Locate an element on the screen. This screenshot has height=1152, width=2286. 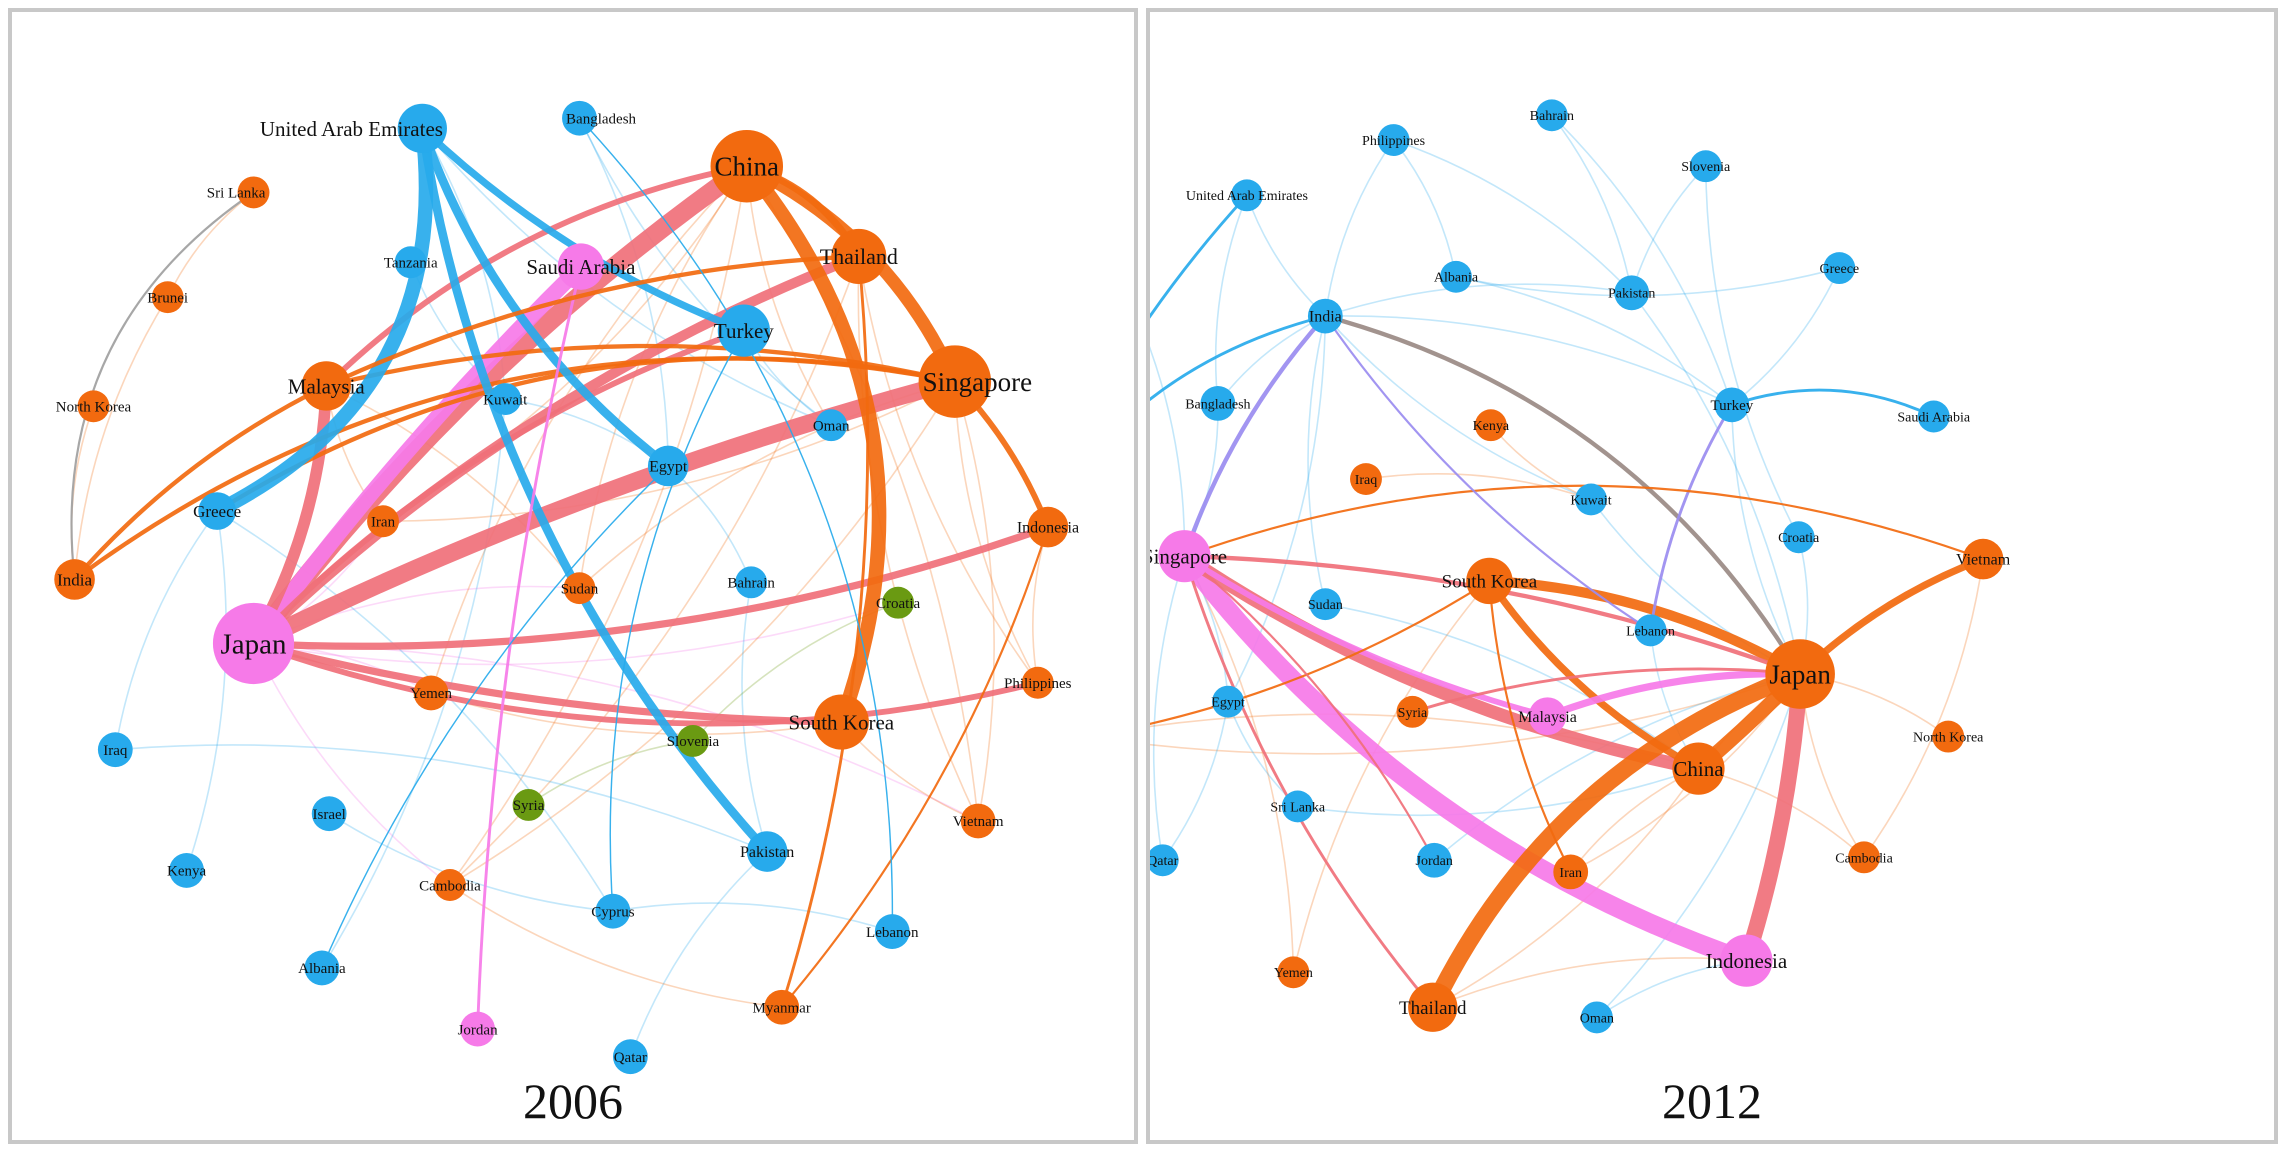
node-label: Sudan is located at coordinates (580, 589).